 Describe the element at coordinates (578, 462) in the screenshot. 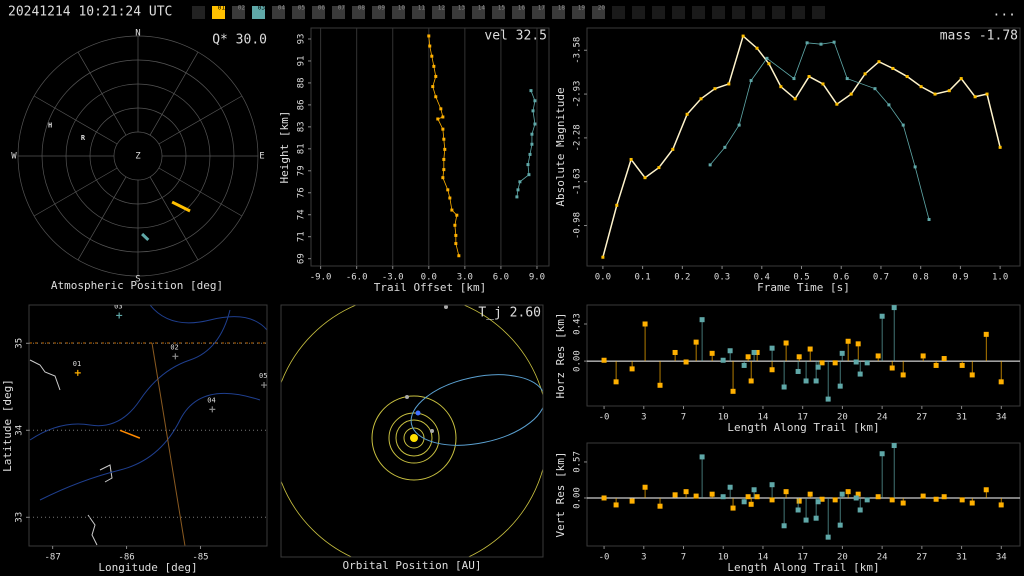

I see `y-tick-label: 0.57` at that location.